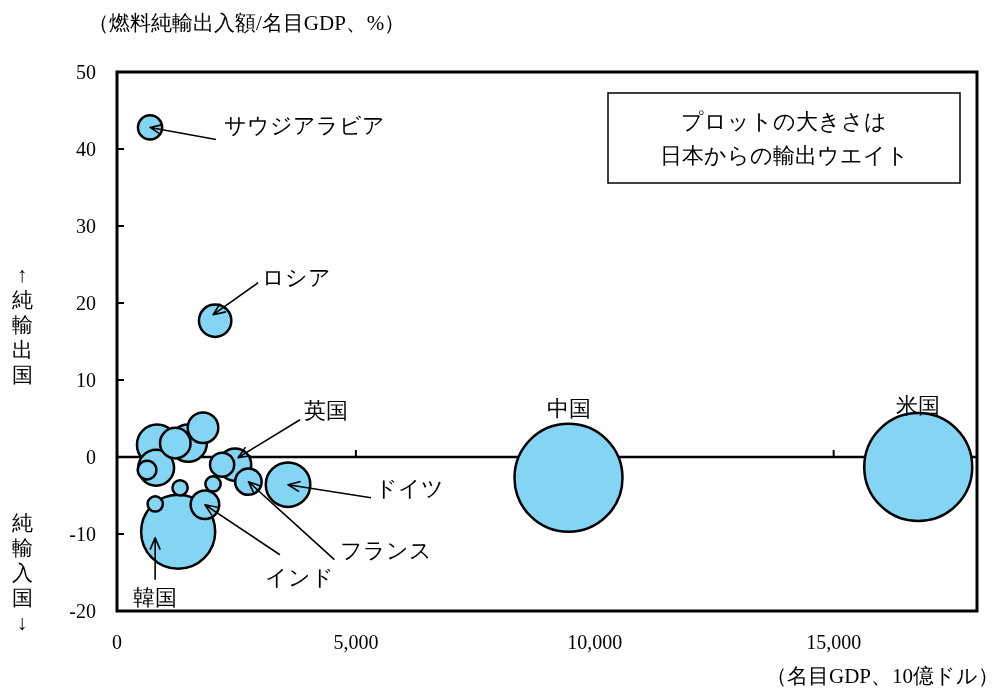 The image size is (1002, 691). Describe the element at coordinates (297, 277) in the screenshot. I see `annotation: ロシア` at that location.